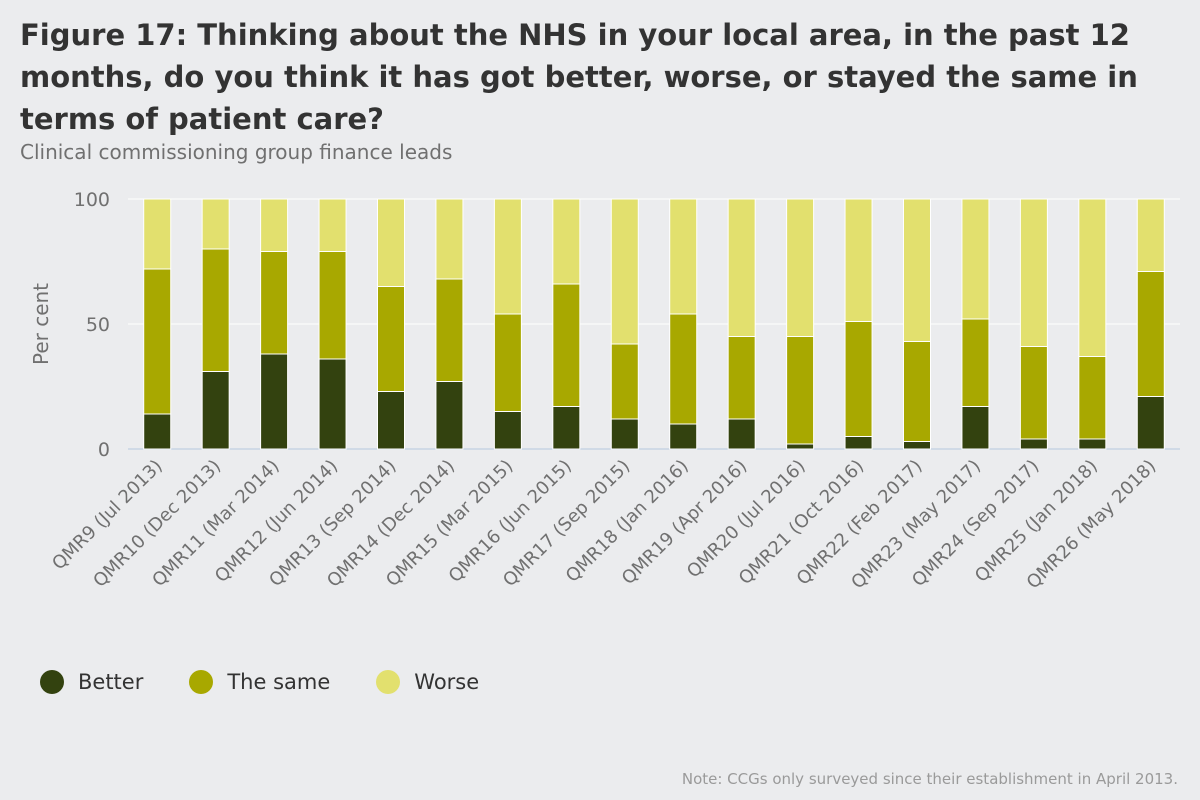  I want to click on legend-swatch-worse, so click(388, 682).